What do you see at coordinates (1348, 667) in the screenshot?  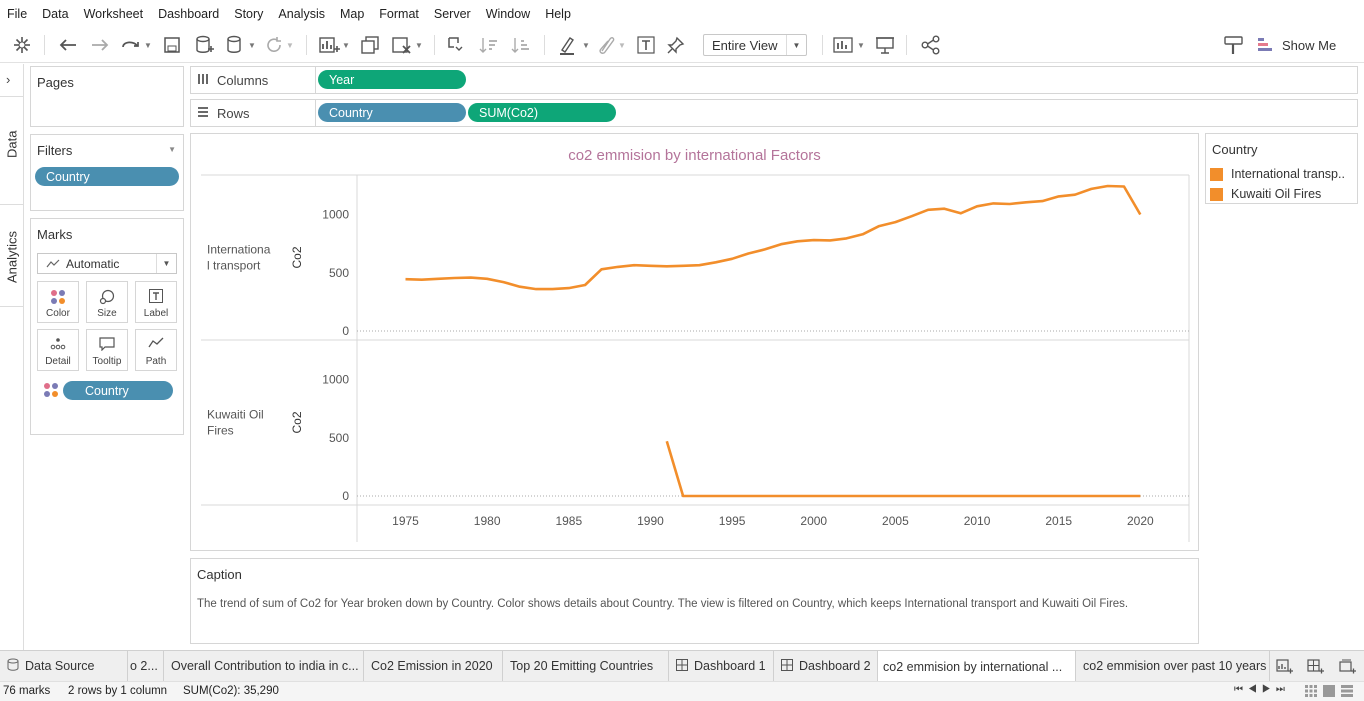 I see `new-story-tab-icon` at bounding box center [1348, 667].